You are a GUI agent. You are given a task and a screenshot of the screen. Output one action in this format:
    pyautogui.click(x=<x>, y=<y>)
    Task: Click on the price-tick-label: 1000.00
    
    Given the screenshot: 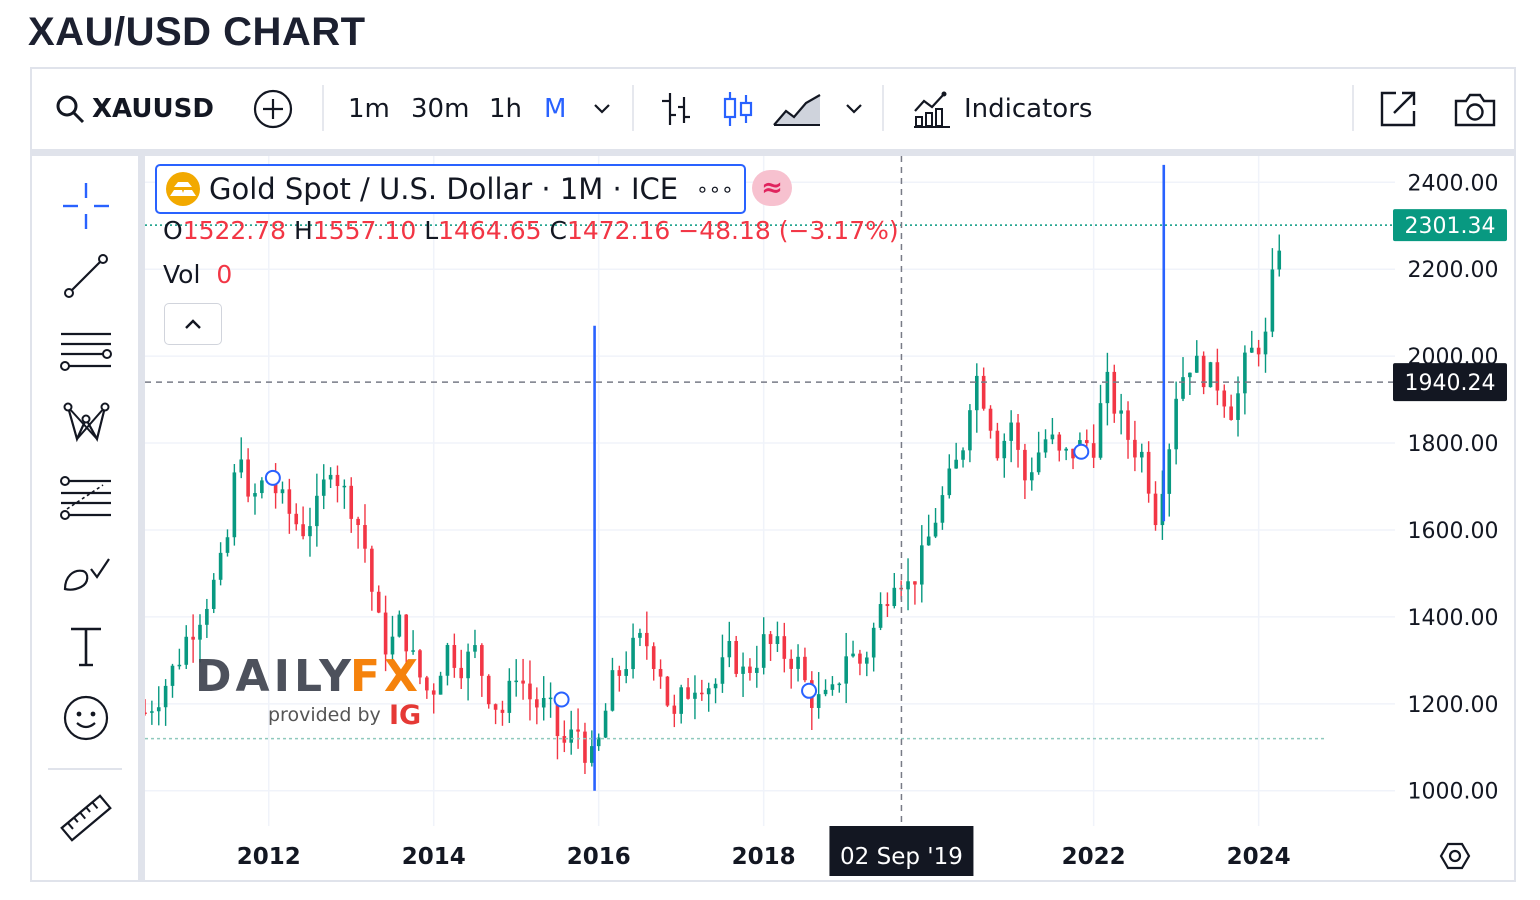 What is the action you would take?
    pyautogui.click(x=1453, y=792)
    